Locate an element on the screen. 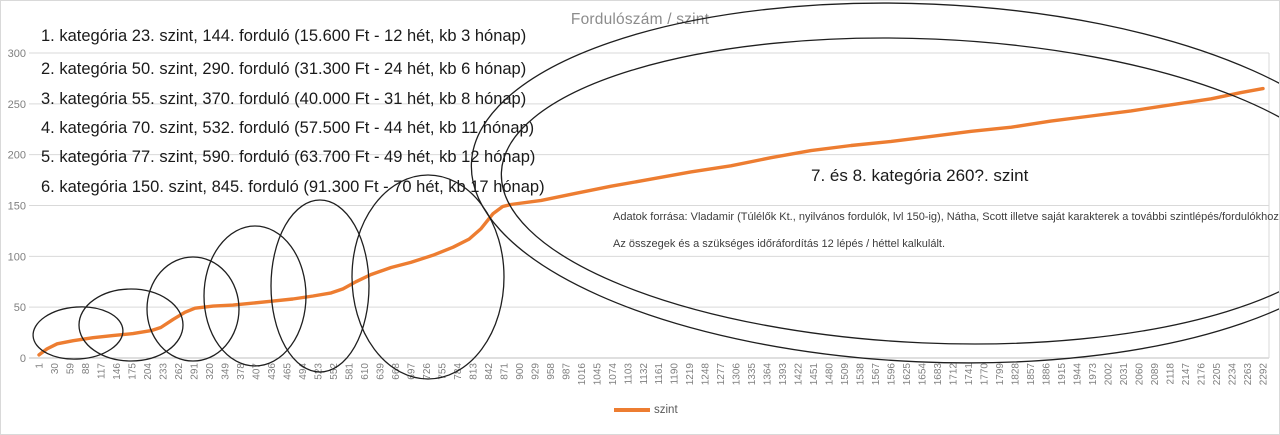 Image resolution: width=1280 pixels, height=435 pixels. x-axis-label: 1509 is located at coordinates (845, 374).